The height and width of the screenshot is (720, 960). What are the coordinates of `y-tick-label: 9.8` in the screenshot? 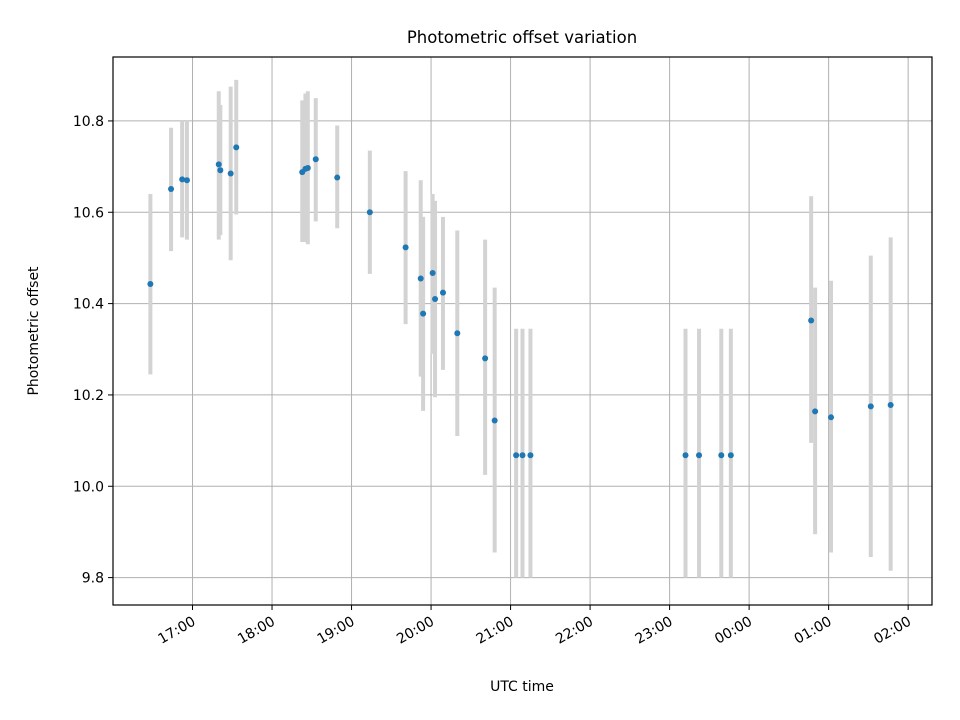 It's located at (93, 579).